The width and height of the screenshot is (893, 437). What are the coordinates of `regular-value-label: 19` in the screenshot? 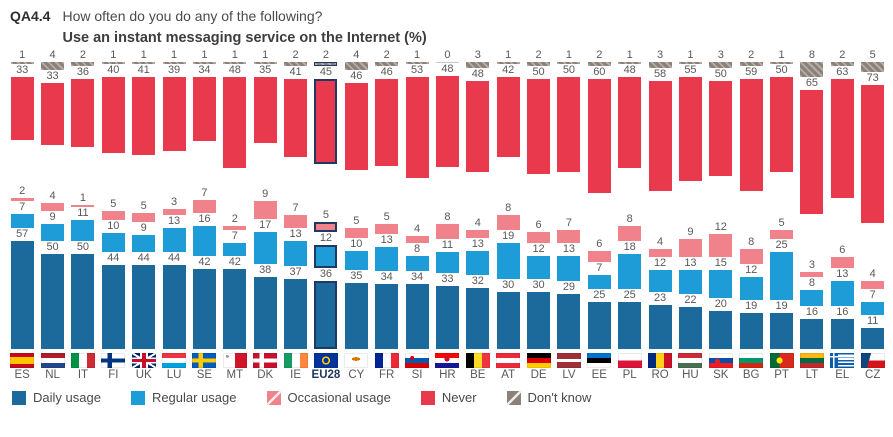 It's located at (508, 235).